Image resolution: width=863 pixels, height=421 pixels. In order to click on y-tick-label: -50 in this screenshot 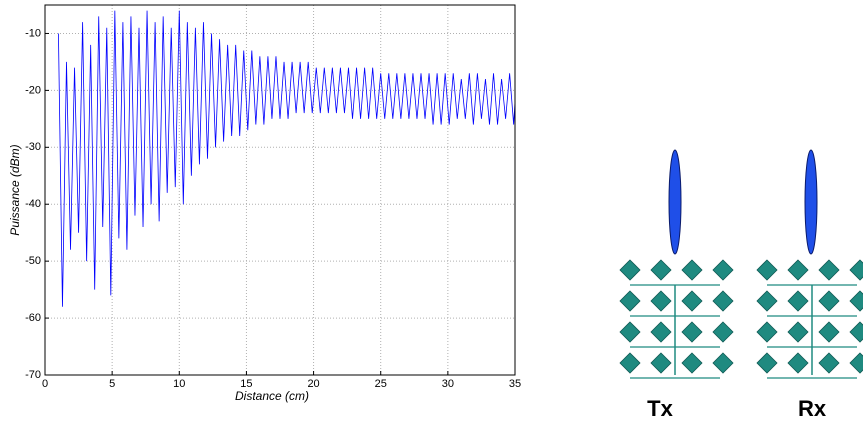, I will do `click(33, 261)`.